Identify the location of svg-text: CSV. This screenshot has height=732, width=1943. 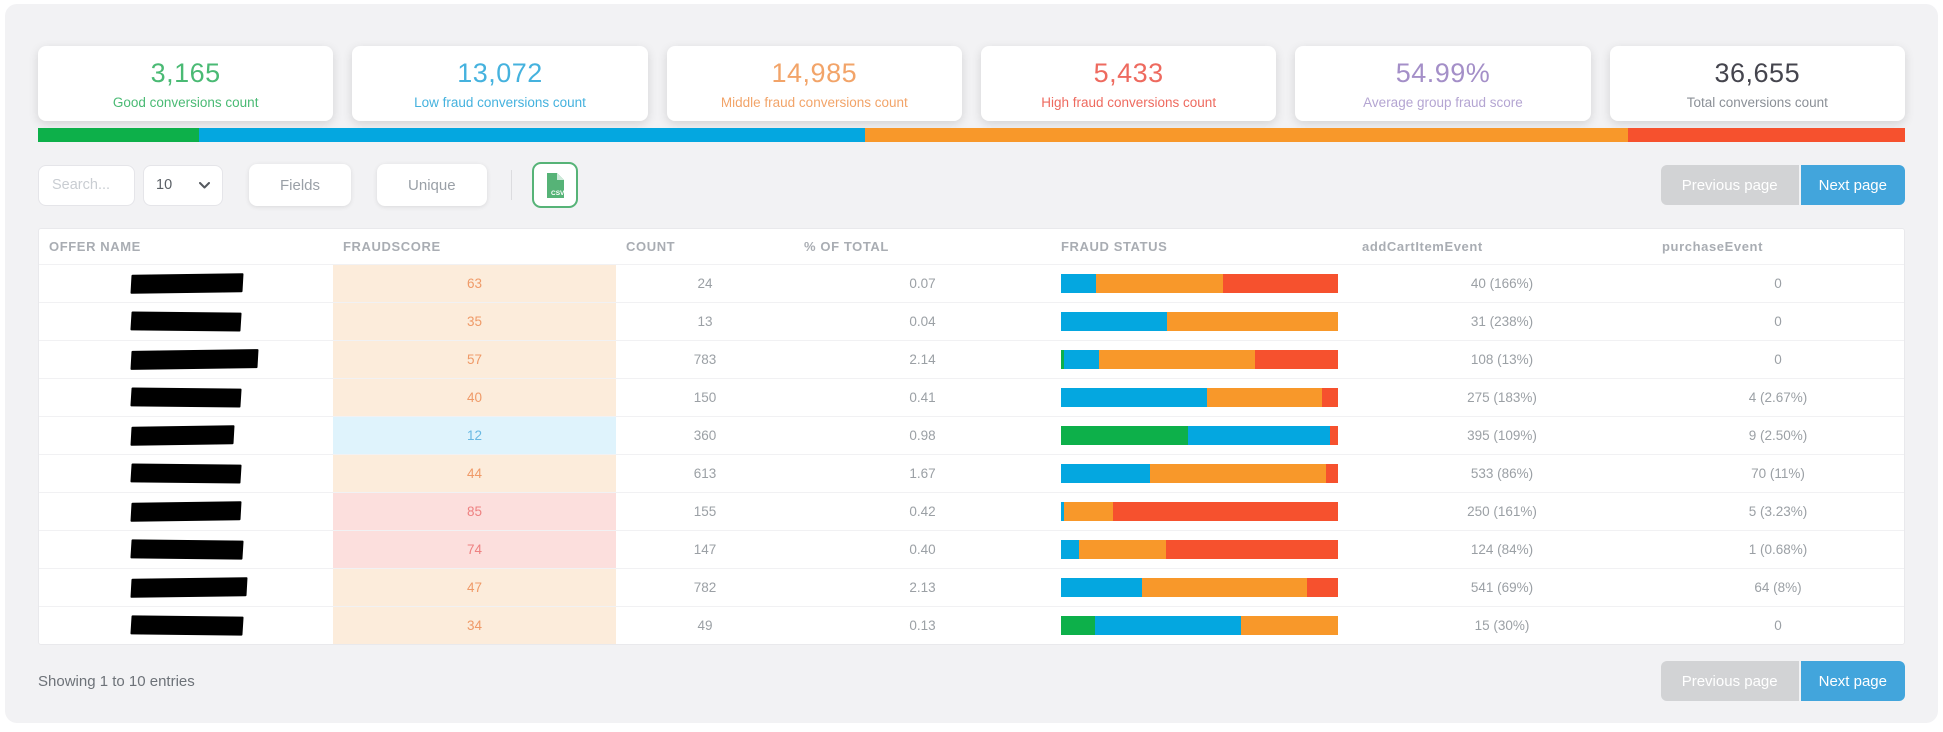
(558, 193).